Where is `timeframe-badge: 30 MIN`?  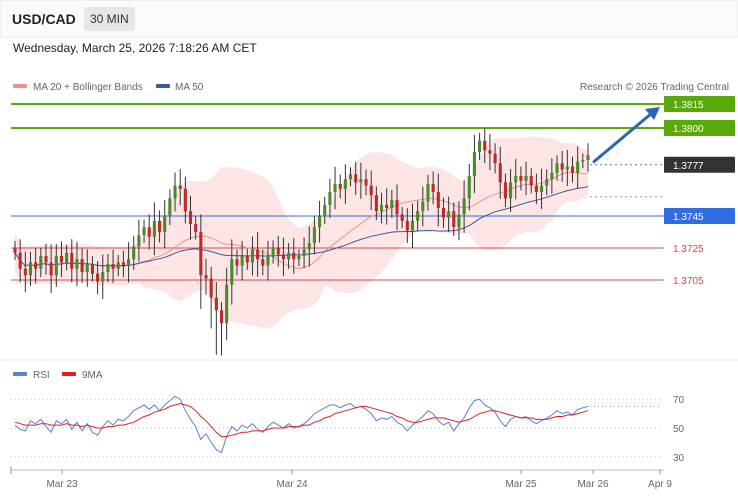
timeframe-badge: 30 MIN is located at coordinates (109, 19).